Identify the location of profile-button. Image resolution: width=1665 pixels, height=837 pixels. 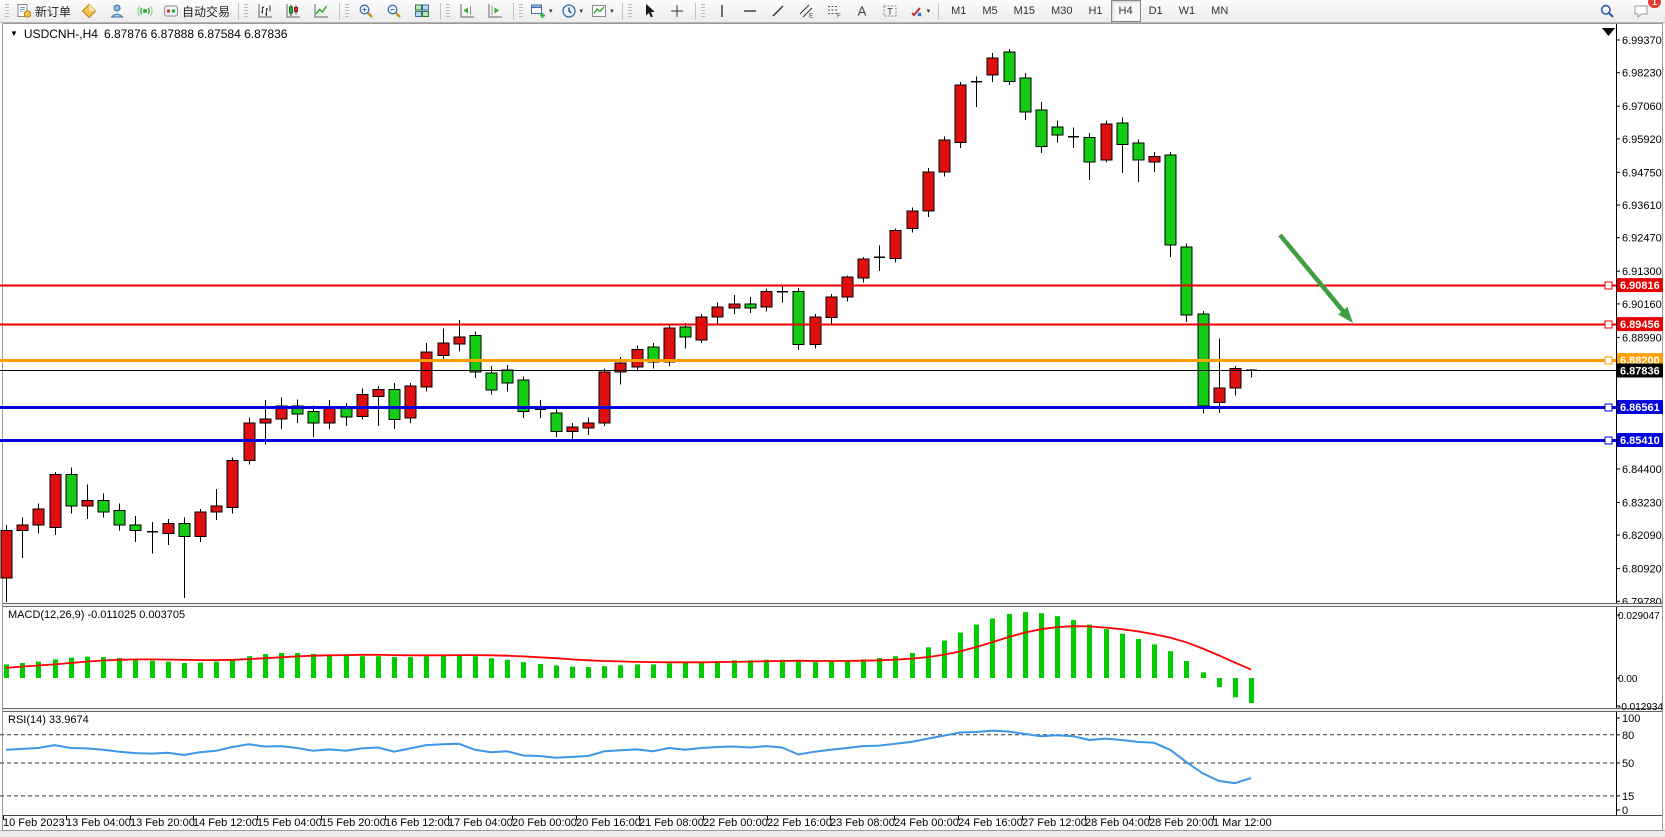
(117, 11).